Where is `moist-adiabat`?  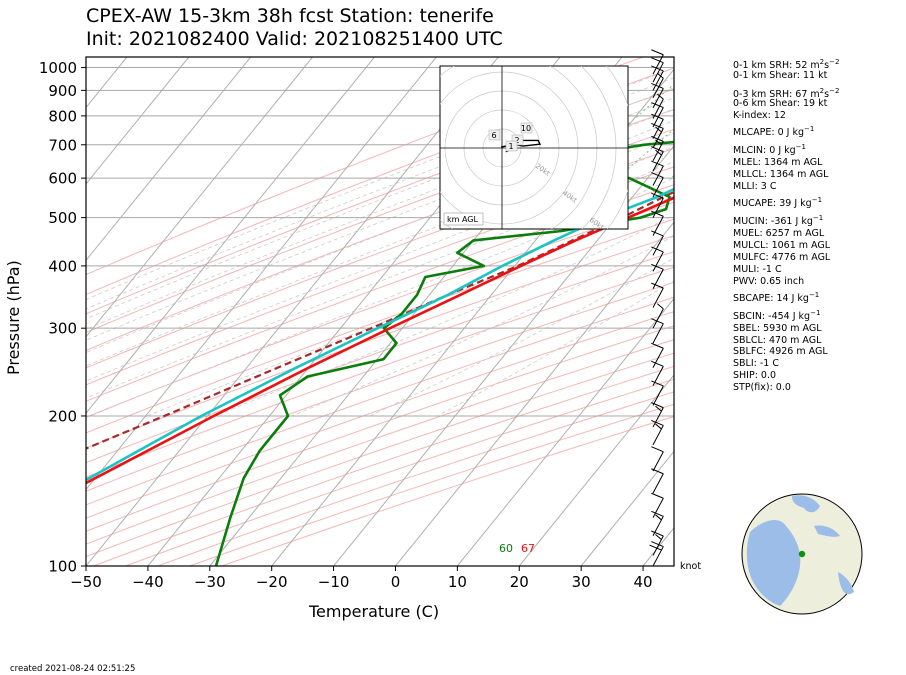 moist-adiabat is located at coordinates (555, 348).